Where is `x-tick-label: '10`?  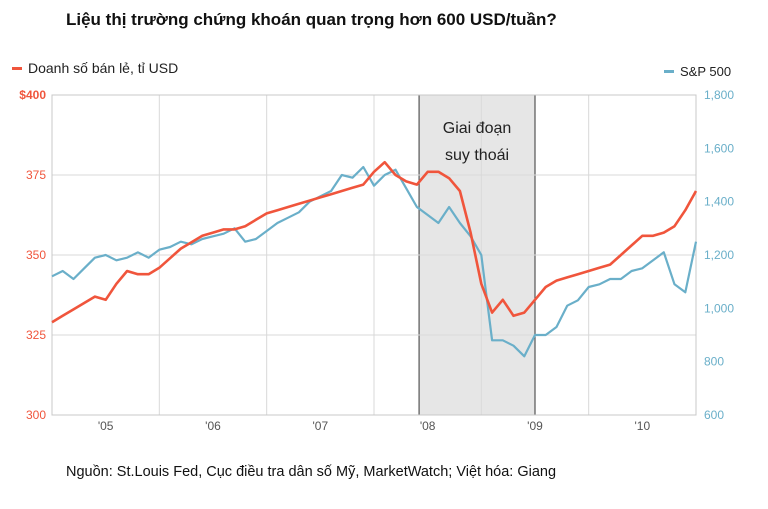 x-tick-label: '10 is located at coordinates (643, 426).